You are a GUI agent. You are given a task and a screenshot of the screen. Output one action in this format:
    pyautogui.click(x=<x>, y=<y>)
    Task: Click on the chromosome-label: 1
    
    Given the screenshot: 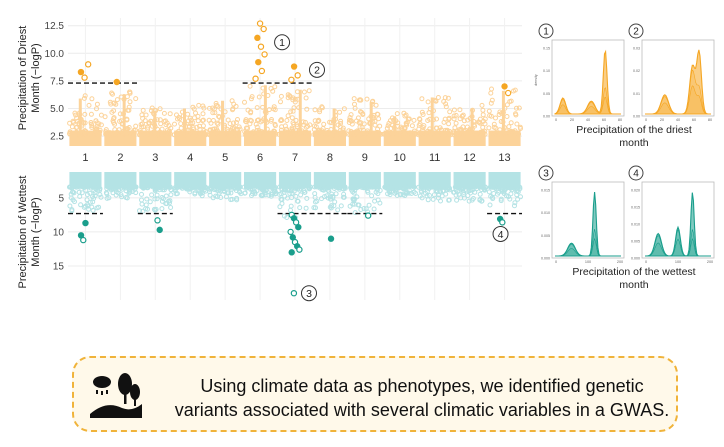 What is the action you would take?
    pyautogui.click(x=85, y=158)
    